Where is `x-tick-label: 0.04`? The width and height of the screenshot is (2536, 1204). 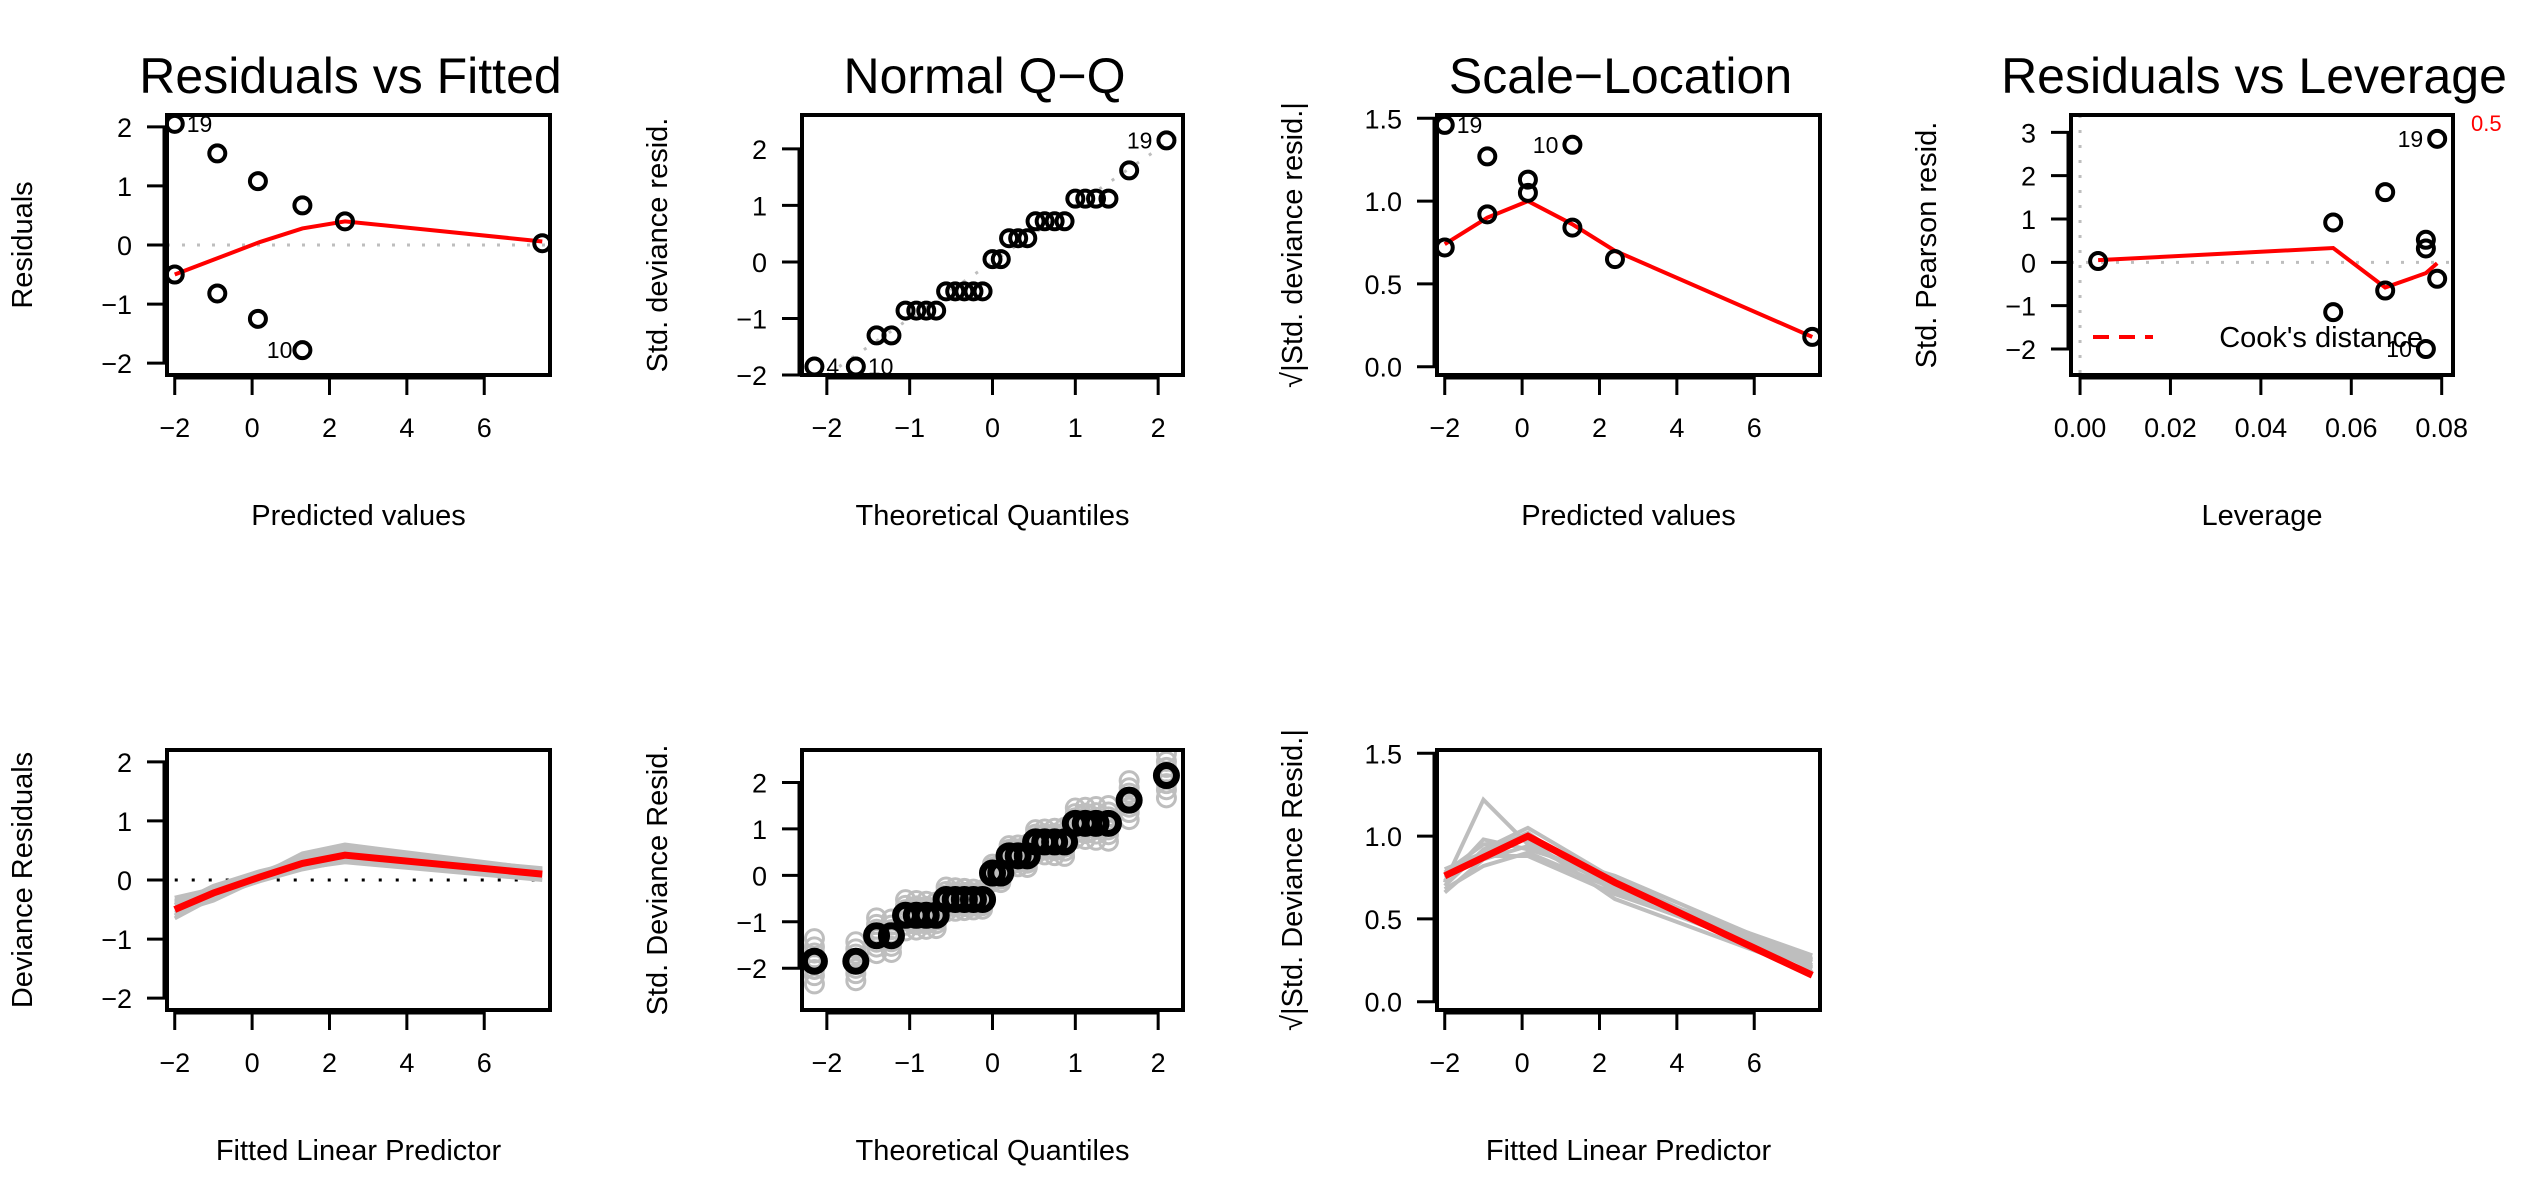 x-tick-label: 0.04 is located at coordinates (2261, 428).